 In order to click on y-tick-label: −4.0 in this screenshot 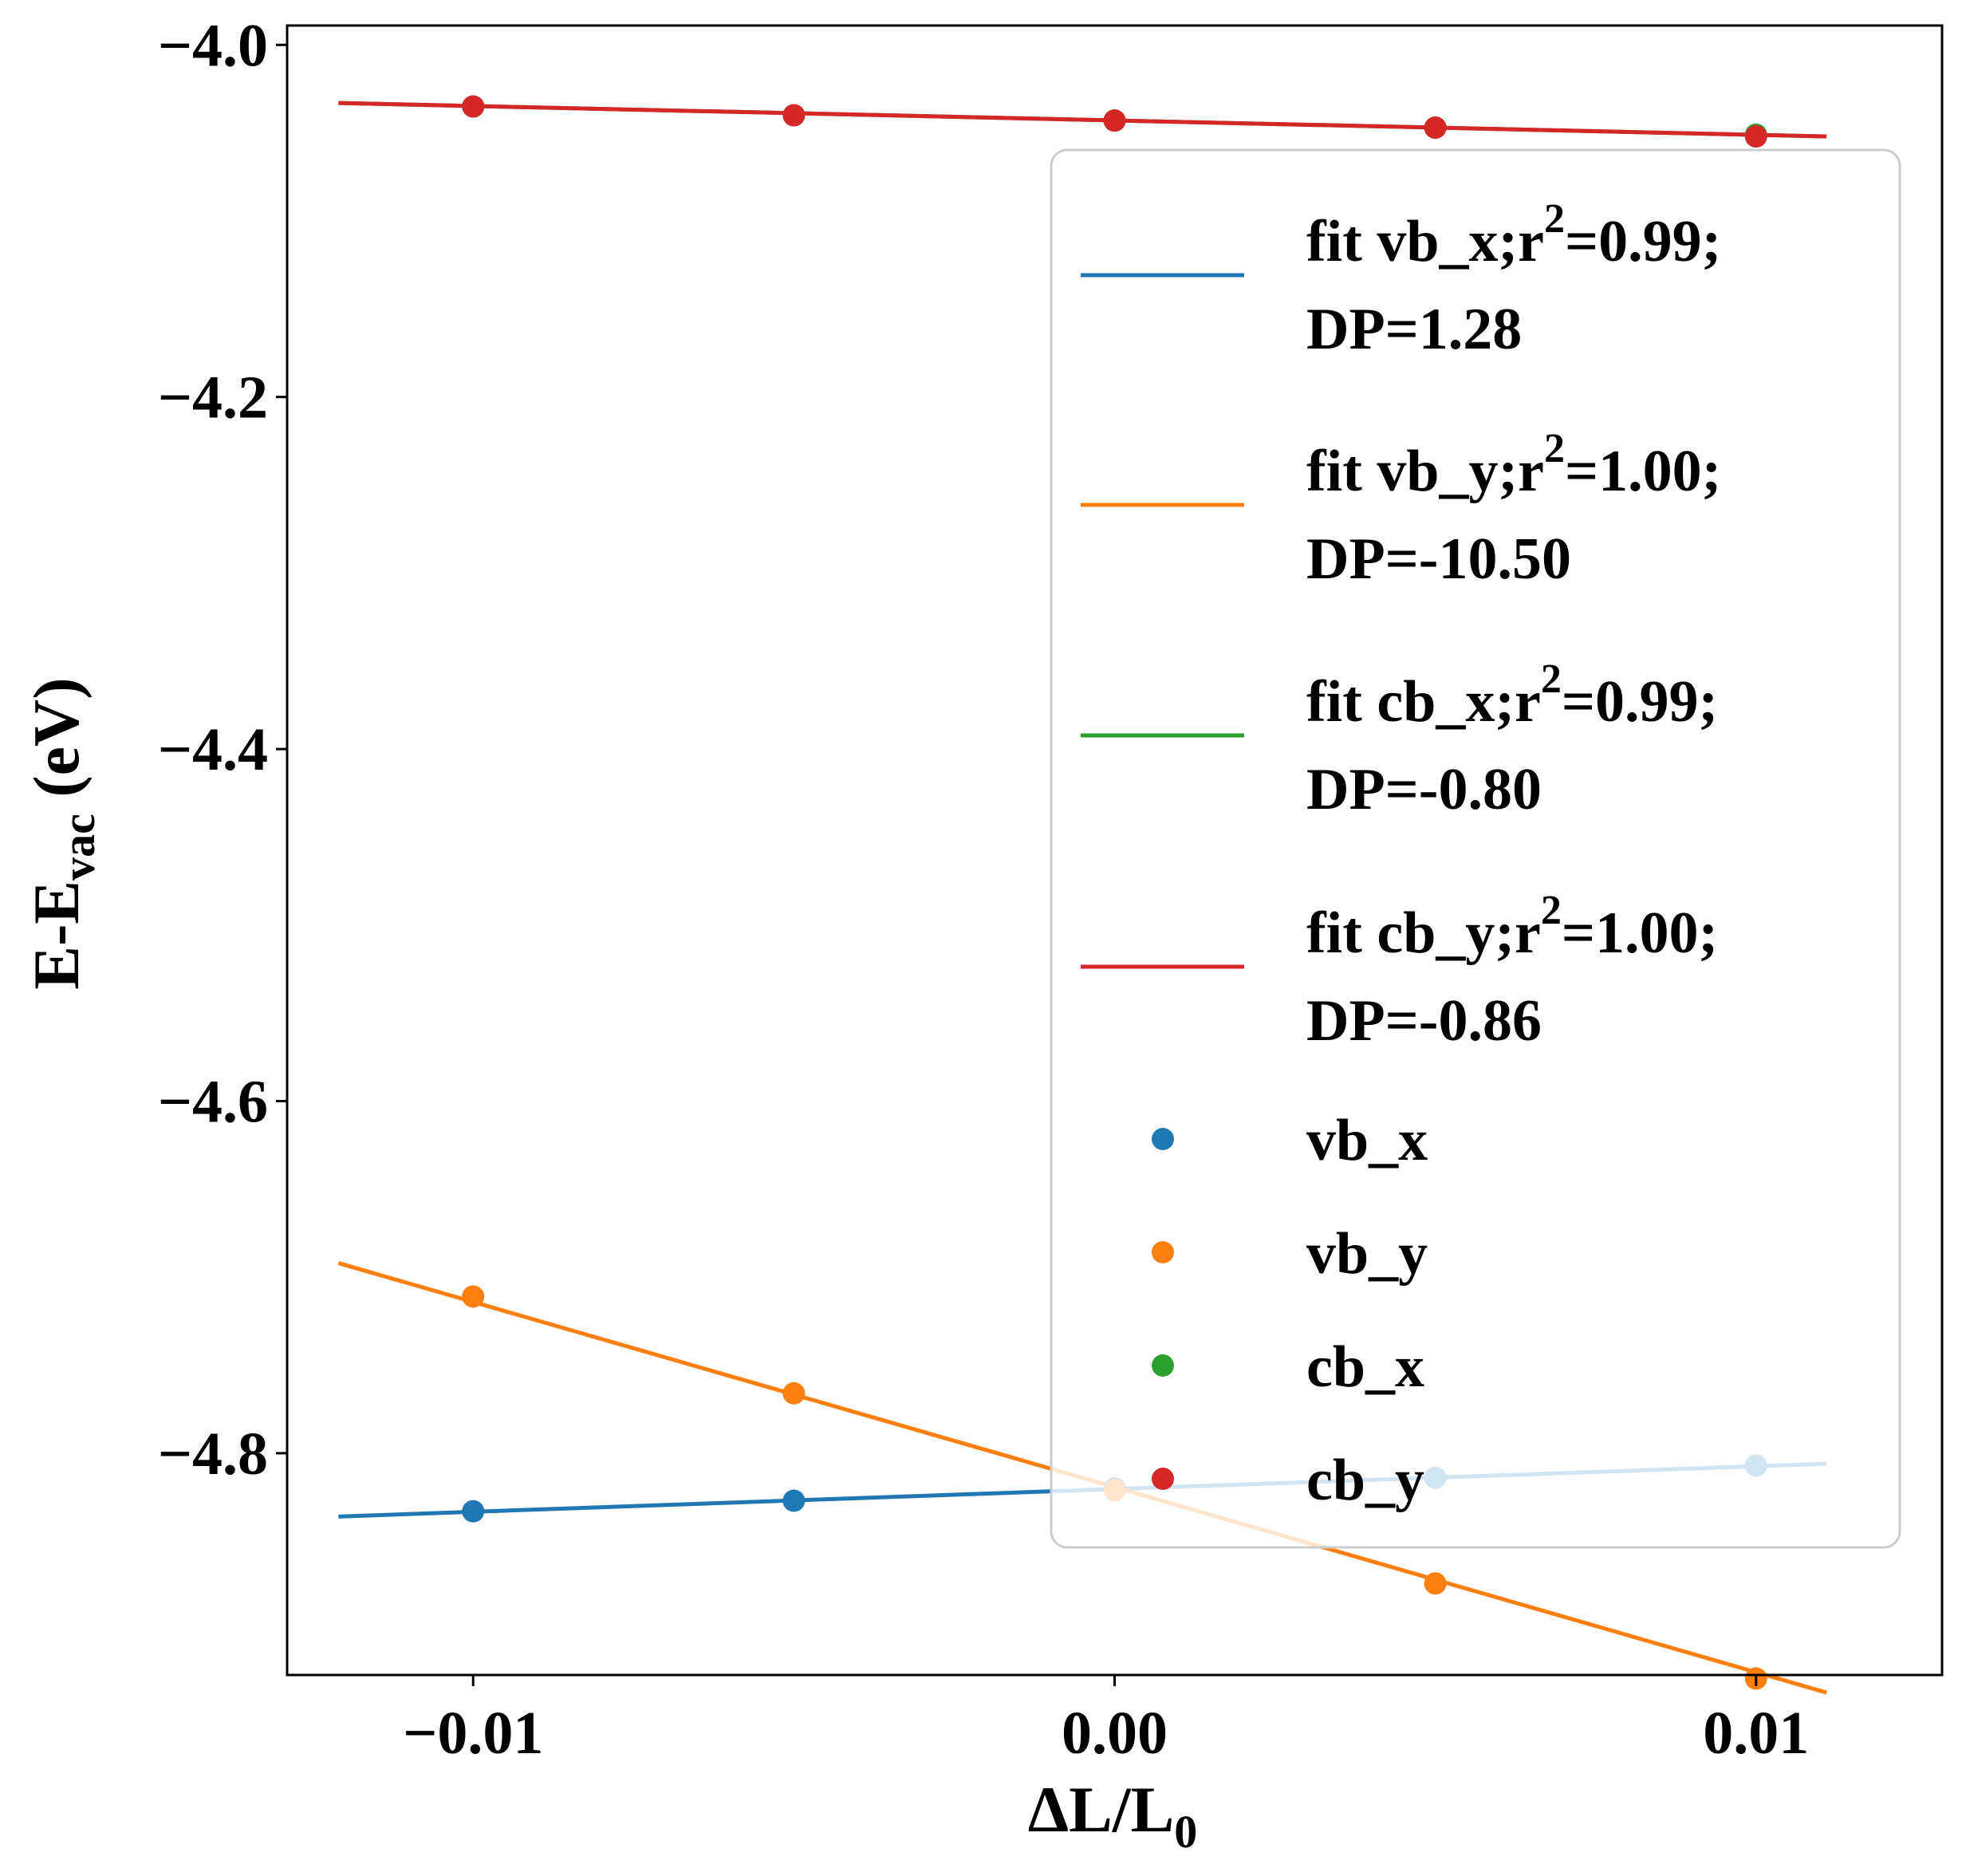, I will do `click(213, 46)`.